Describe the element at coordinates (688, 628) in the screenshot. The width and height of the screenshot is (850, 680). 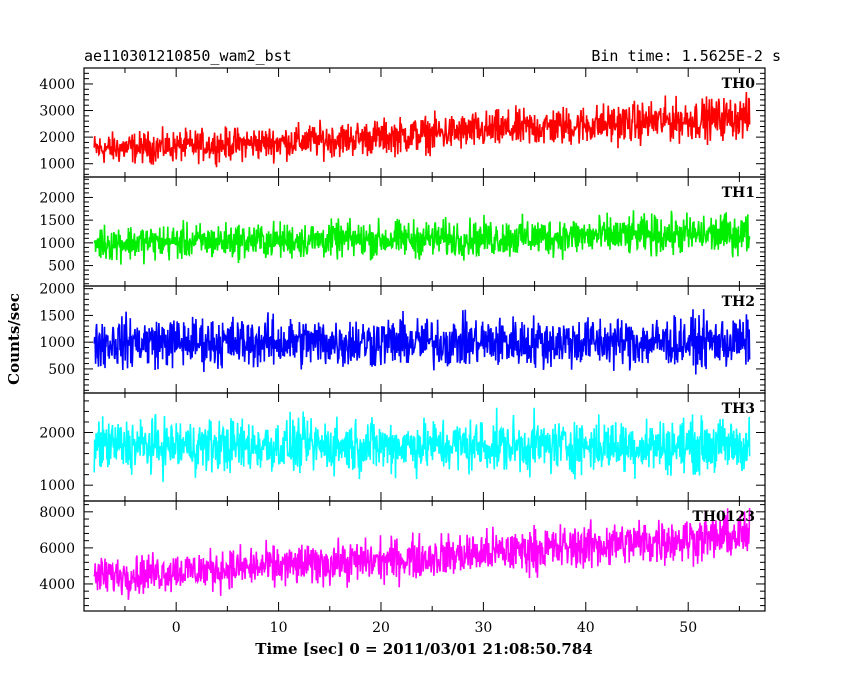
I see `x-tick-label: 50` at that location.